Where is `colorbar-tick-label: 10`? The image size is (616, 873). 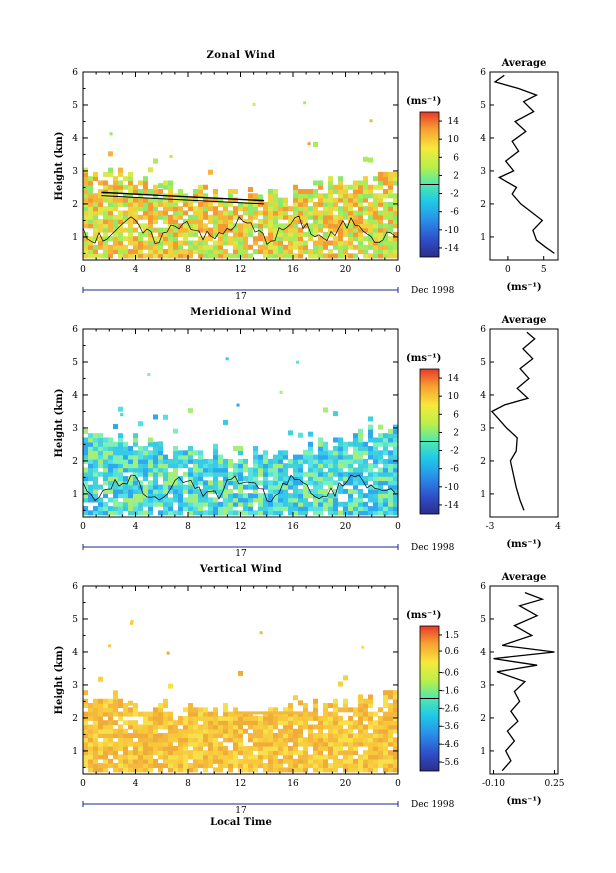 colorbar-tick-label: 10 is located at coordinates (454, 397).